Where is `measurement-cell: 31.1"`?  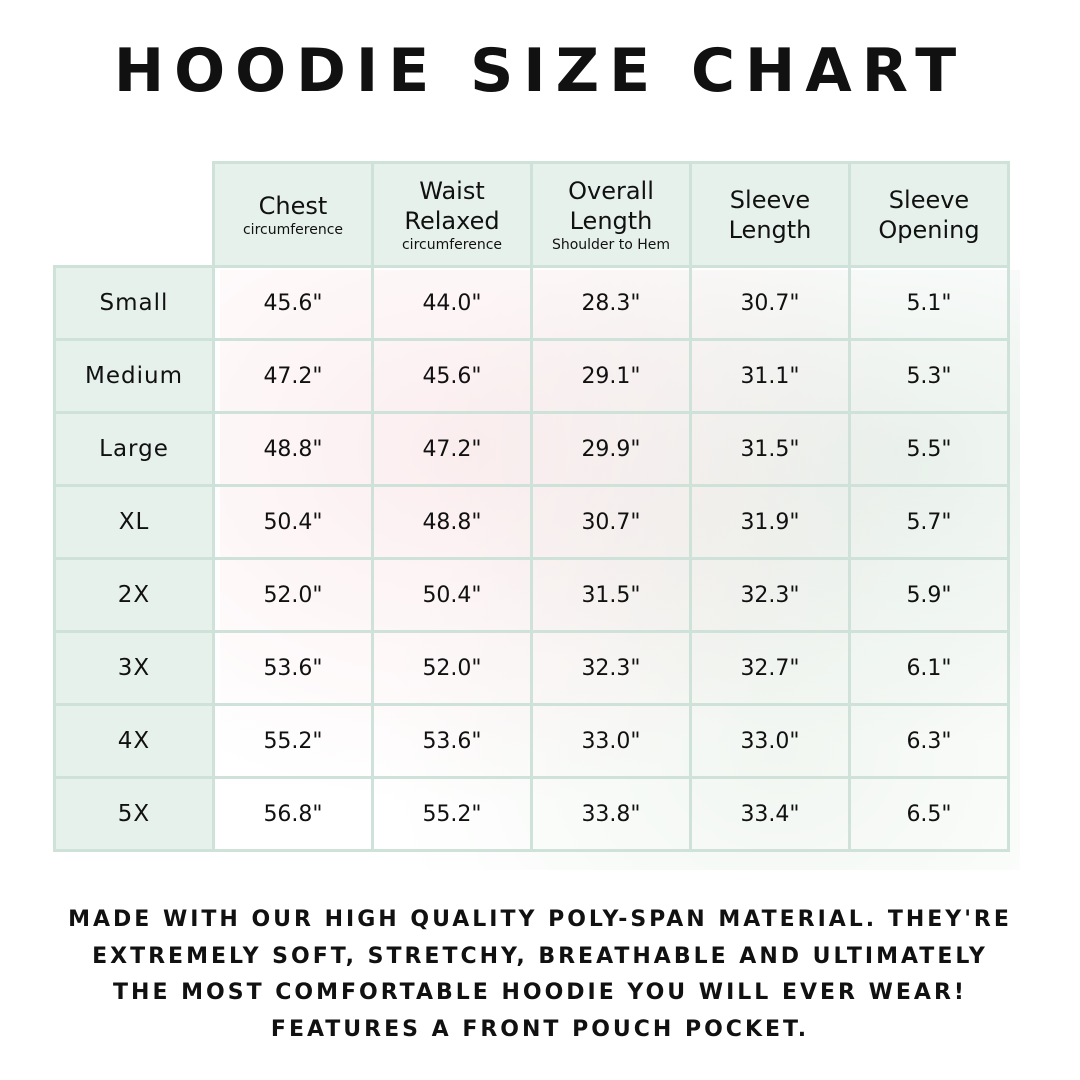
measurement-cell: 31.1" is located at coordinates (770, 376).